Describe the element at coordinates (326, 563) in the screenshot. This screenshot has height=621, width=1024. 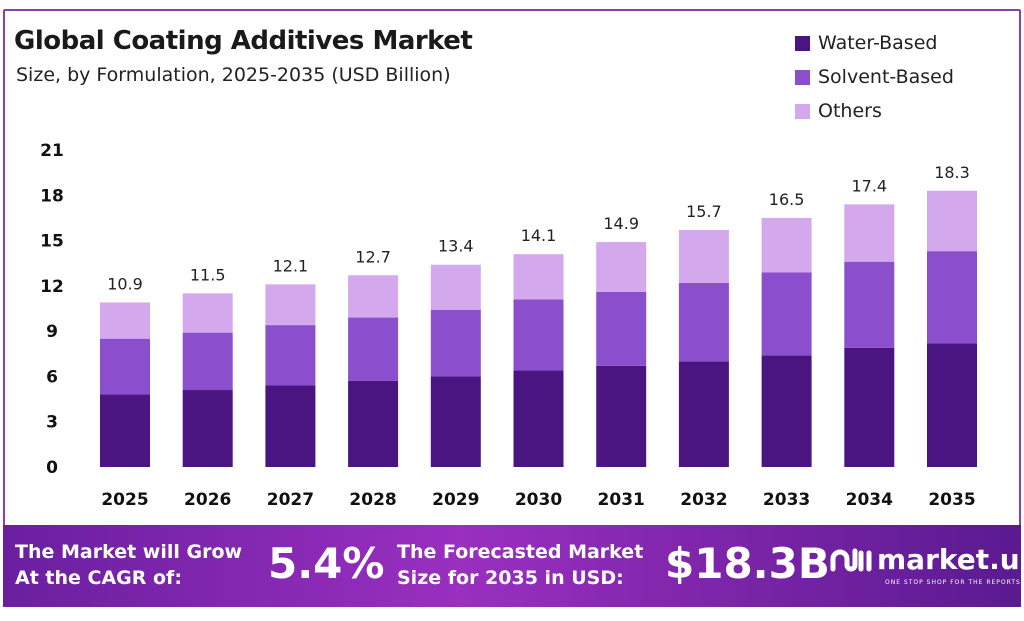
I see `cagr-value: 5.4%` at that location.